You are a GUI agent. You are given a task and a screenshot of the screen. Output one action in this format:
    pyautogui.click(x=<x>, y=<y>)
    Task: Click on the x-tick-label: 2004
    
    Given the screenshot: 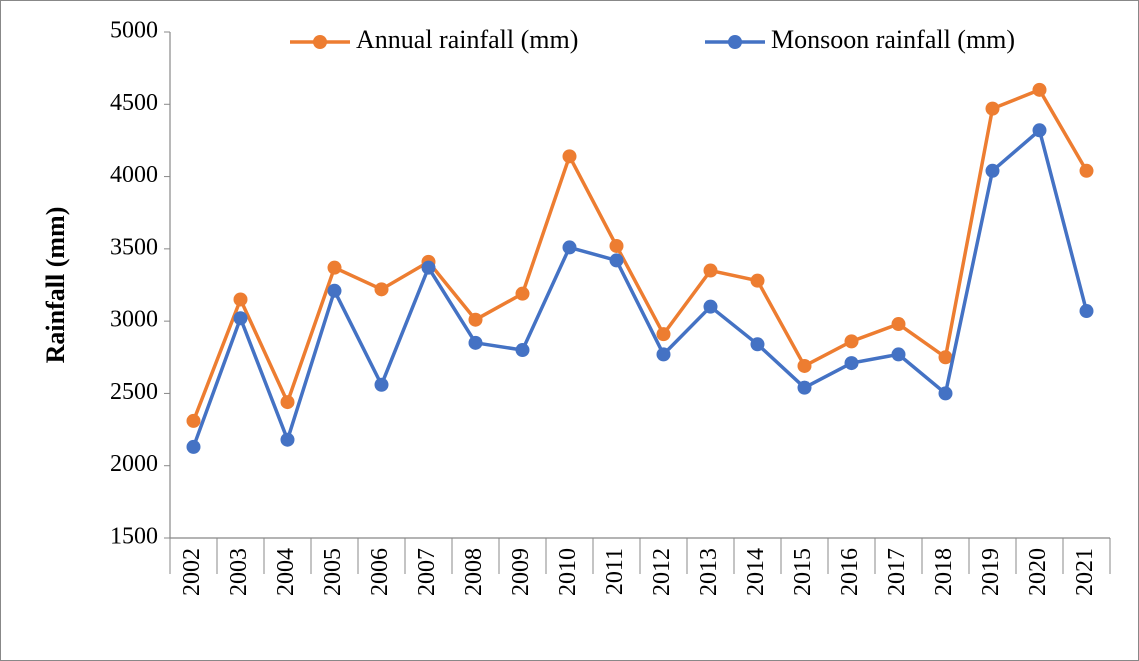 What is the action you would take?
    pyautogui.click(x=286, y=572)
    